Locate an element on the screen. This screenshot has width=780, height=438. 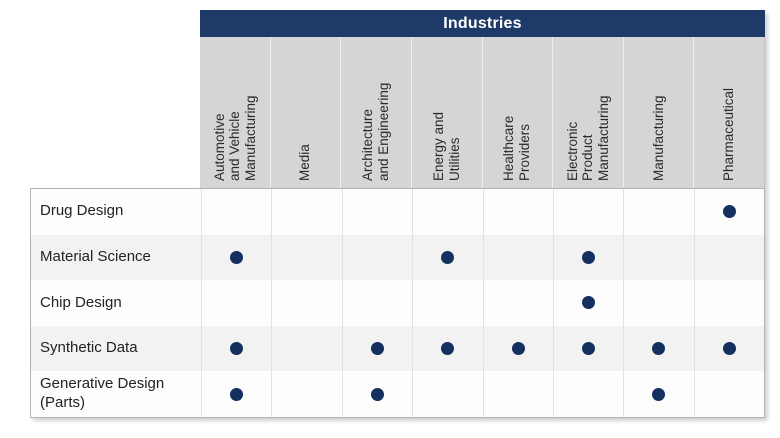
column-header-cell: Healthcare Providers is located at coordinates (517, 112).